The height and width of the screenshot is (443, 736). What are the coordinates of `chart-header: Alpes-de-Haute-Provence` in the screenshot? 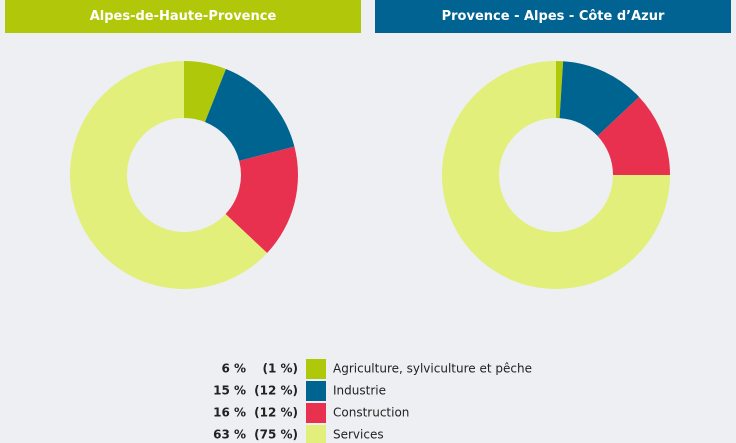 It's located at (183, 16).